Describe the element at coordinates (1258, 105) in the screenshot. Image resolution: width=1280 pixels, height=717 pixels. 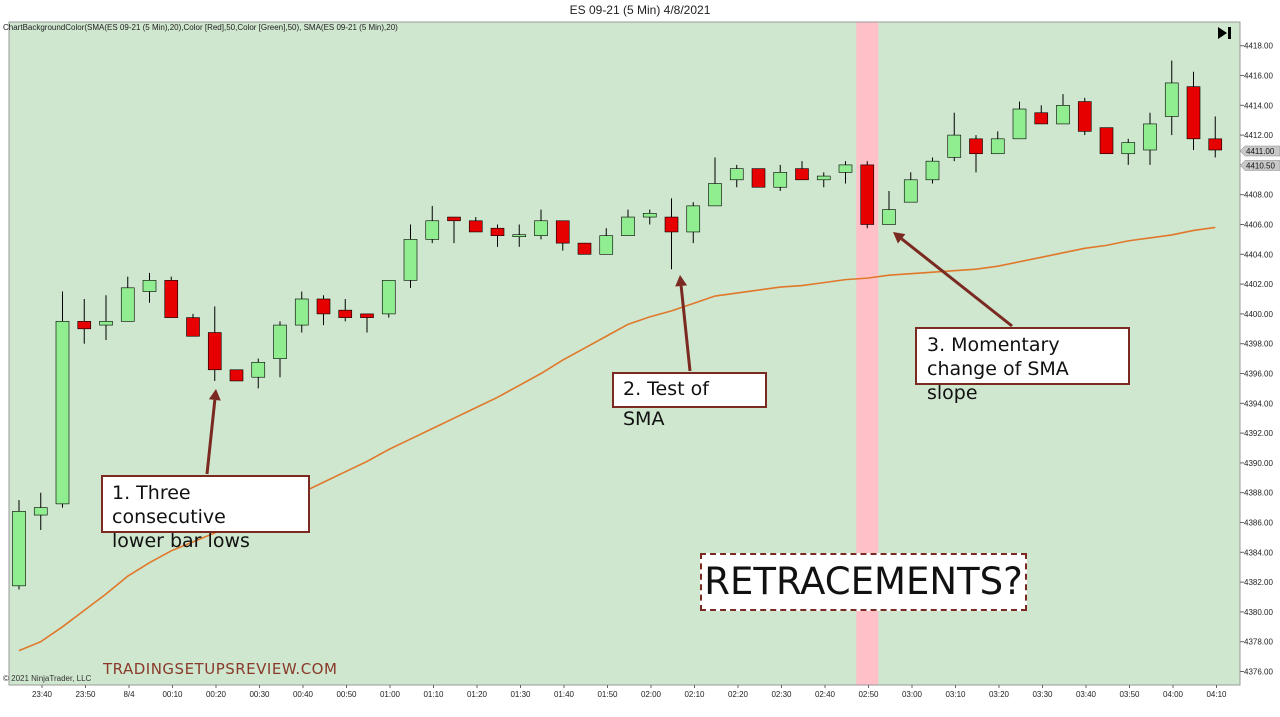
I see `price-tick-label: 4414.00` at that location.